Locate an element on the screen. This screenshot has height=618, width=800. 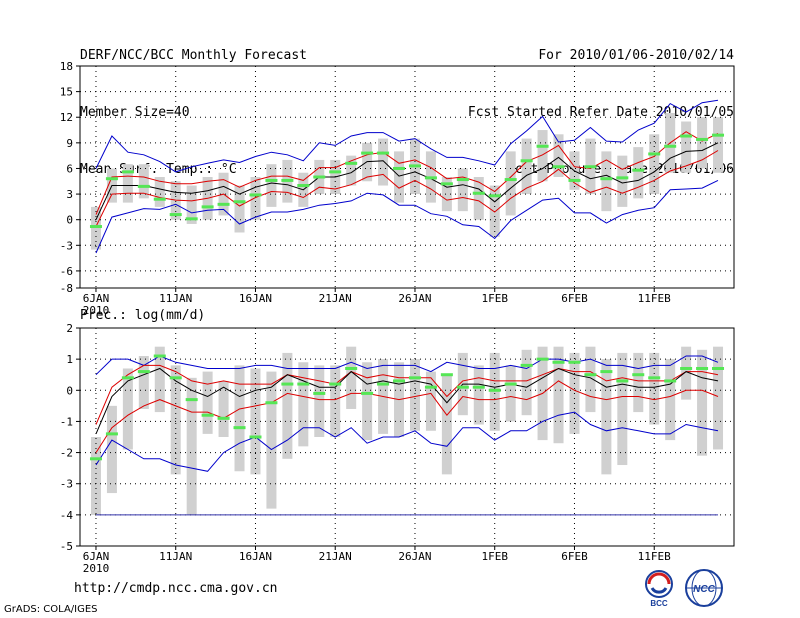
y-tick-label: 3 is located at coordinates (69, 194).